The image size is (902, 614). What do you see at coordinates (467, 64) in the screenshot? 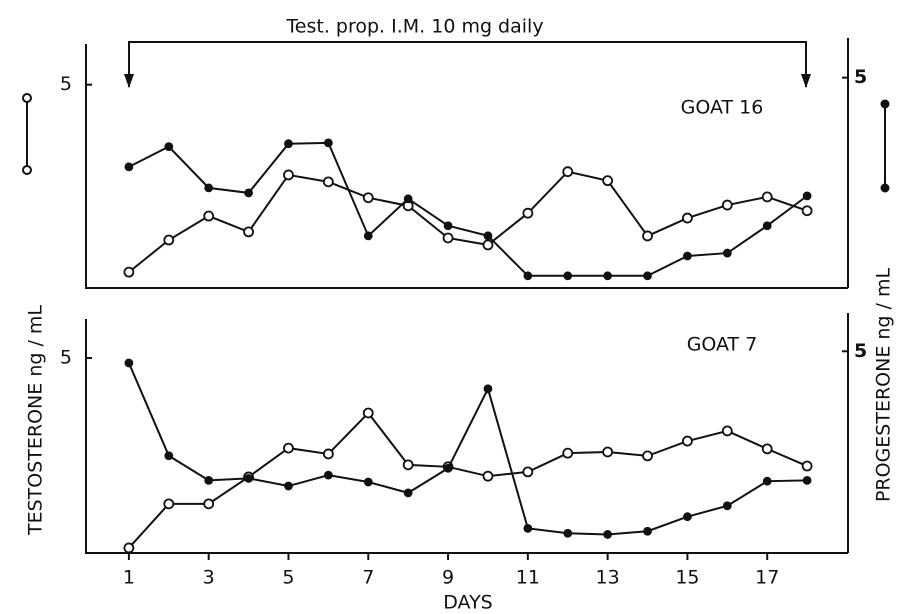
I see `treatment-bracket` at bounding box center [467, 64].